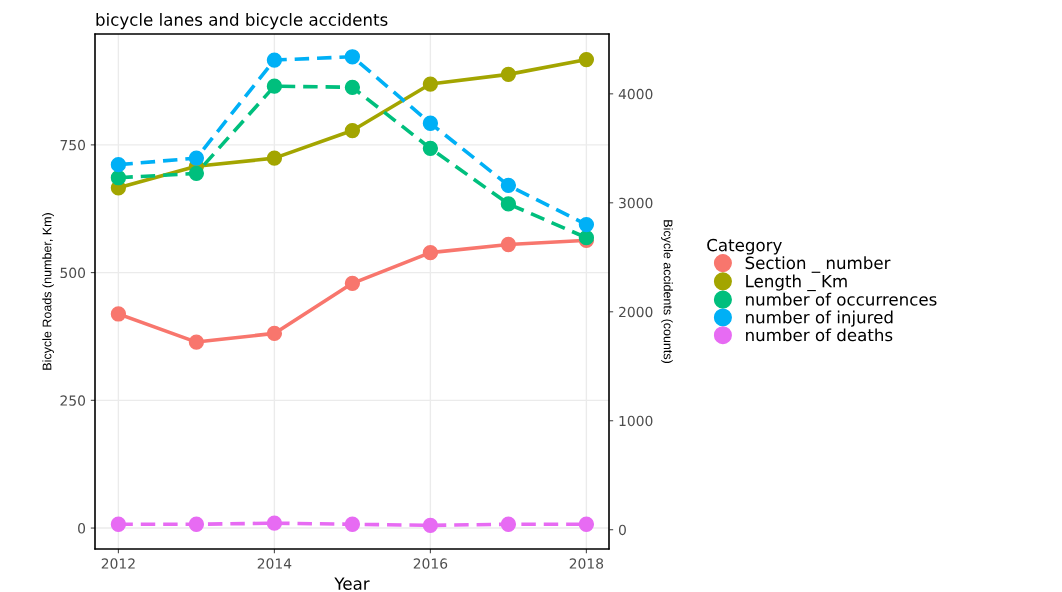  Describe the element at coordinates (73, 273) in the screenshot. I see `y-tick-label: 500` at that location.